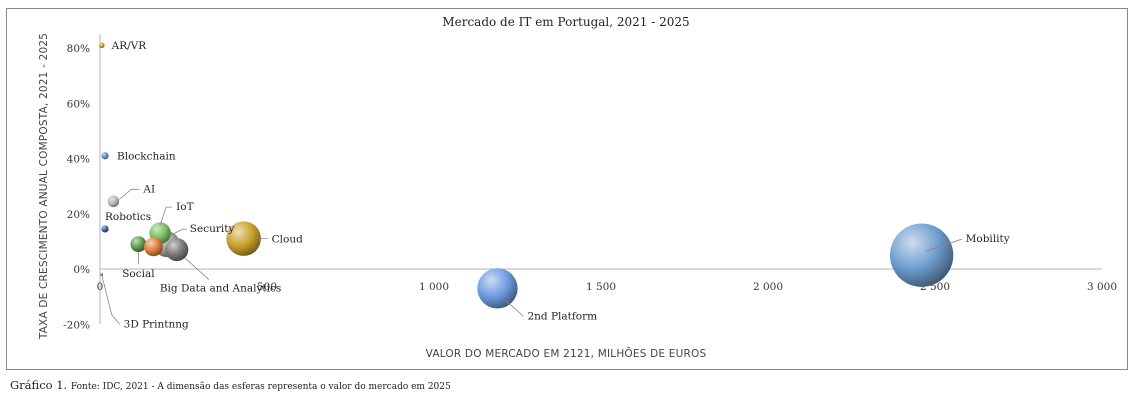 The image size is (1140, 402). Describe the element at coordinates (101, 45) in the screenshot. I see `bubble-ar-vr` at that location.